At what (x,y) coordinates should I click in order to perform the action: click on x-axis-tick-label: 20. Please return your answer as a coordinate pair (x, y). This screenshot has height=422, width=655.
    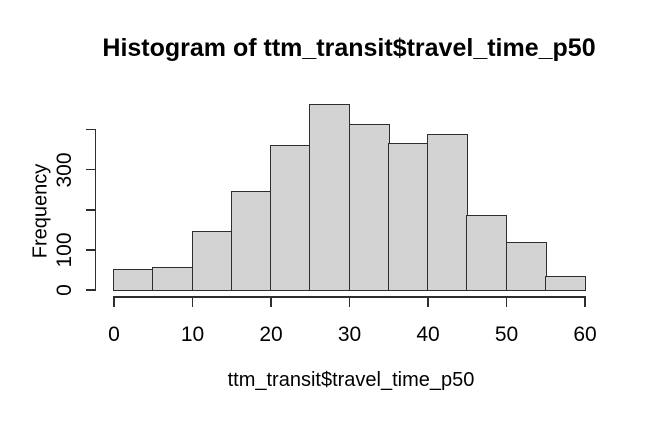
    Looking at the image, I should click on (271, 334).